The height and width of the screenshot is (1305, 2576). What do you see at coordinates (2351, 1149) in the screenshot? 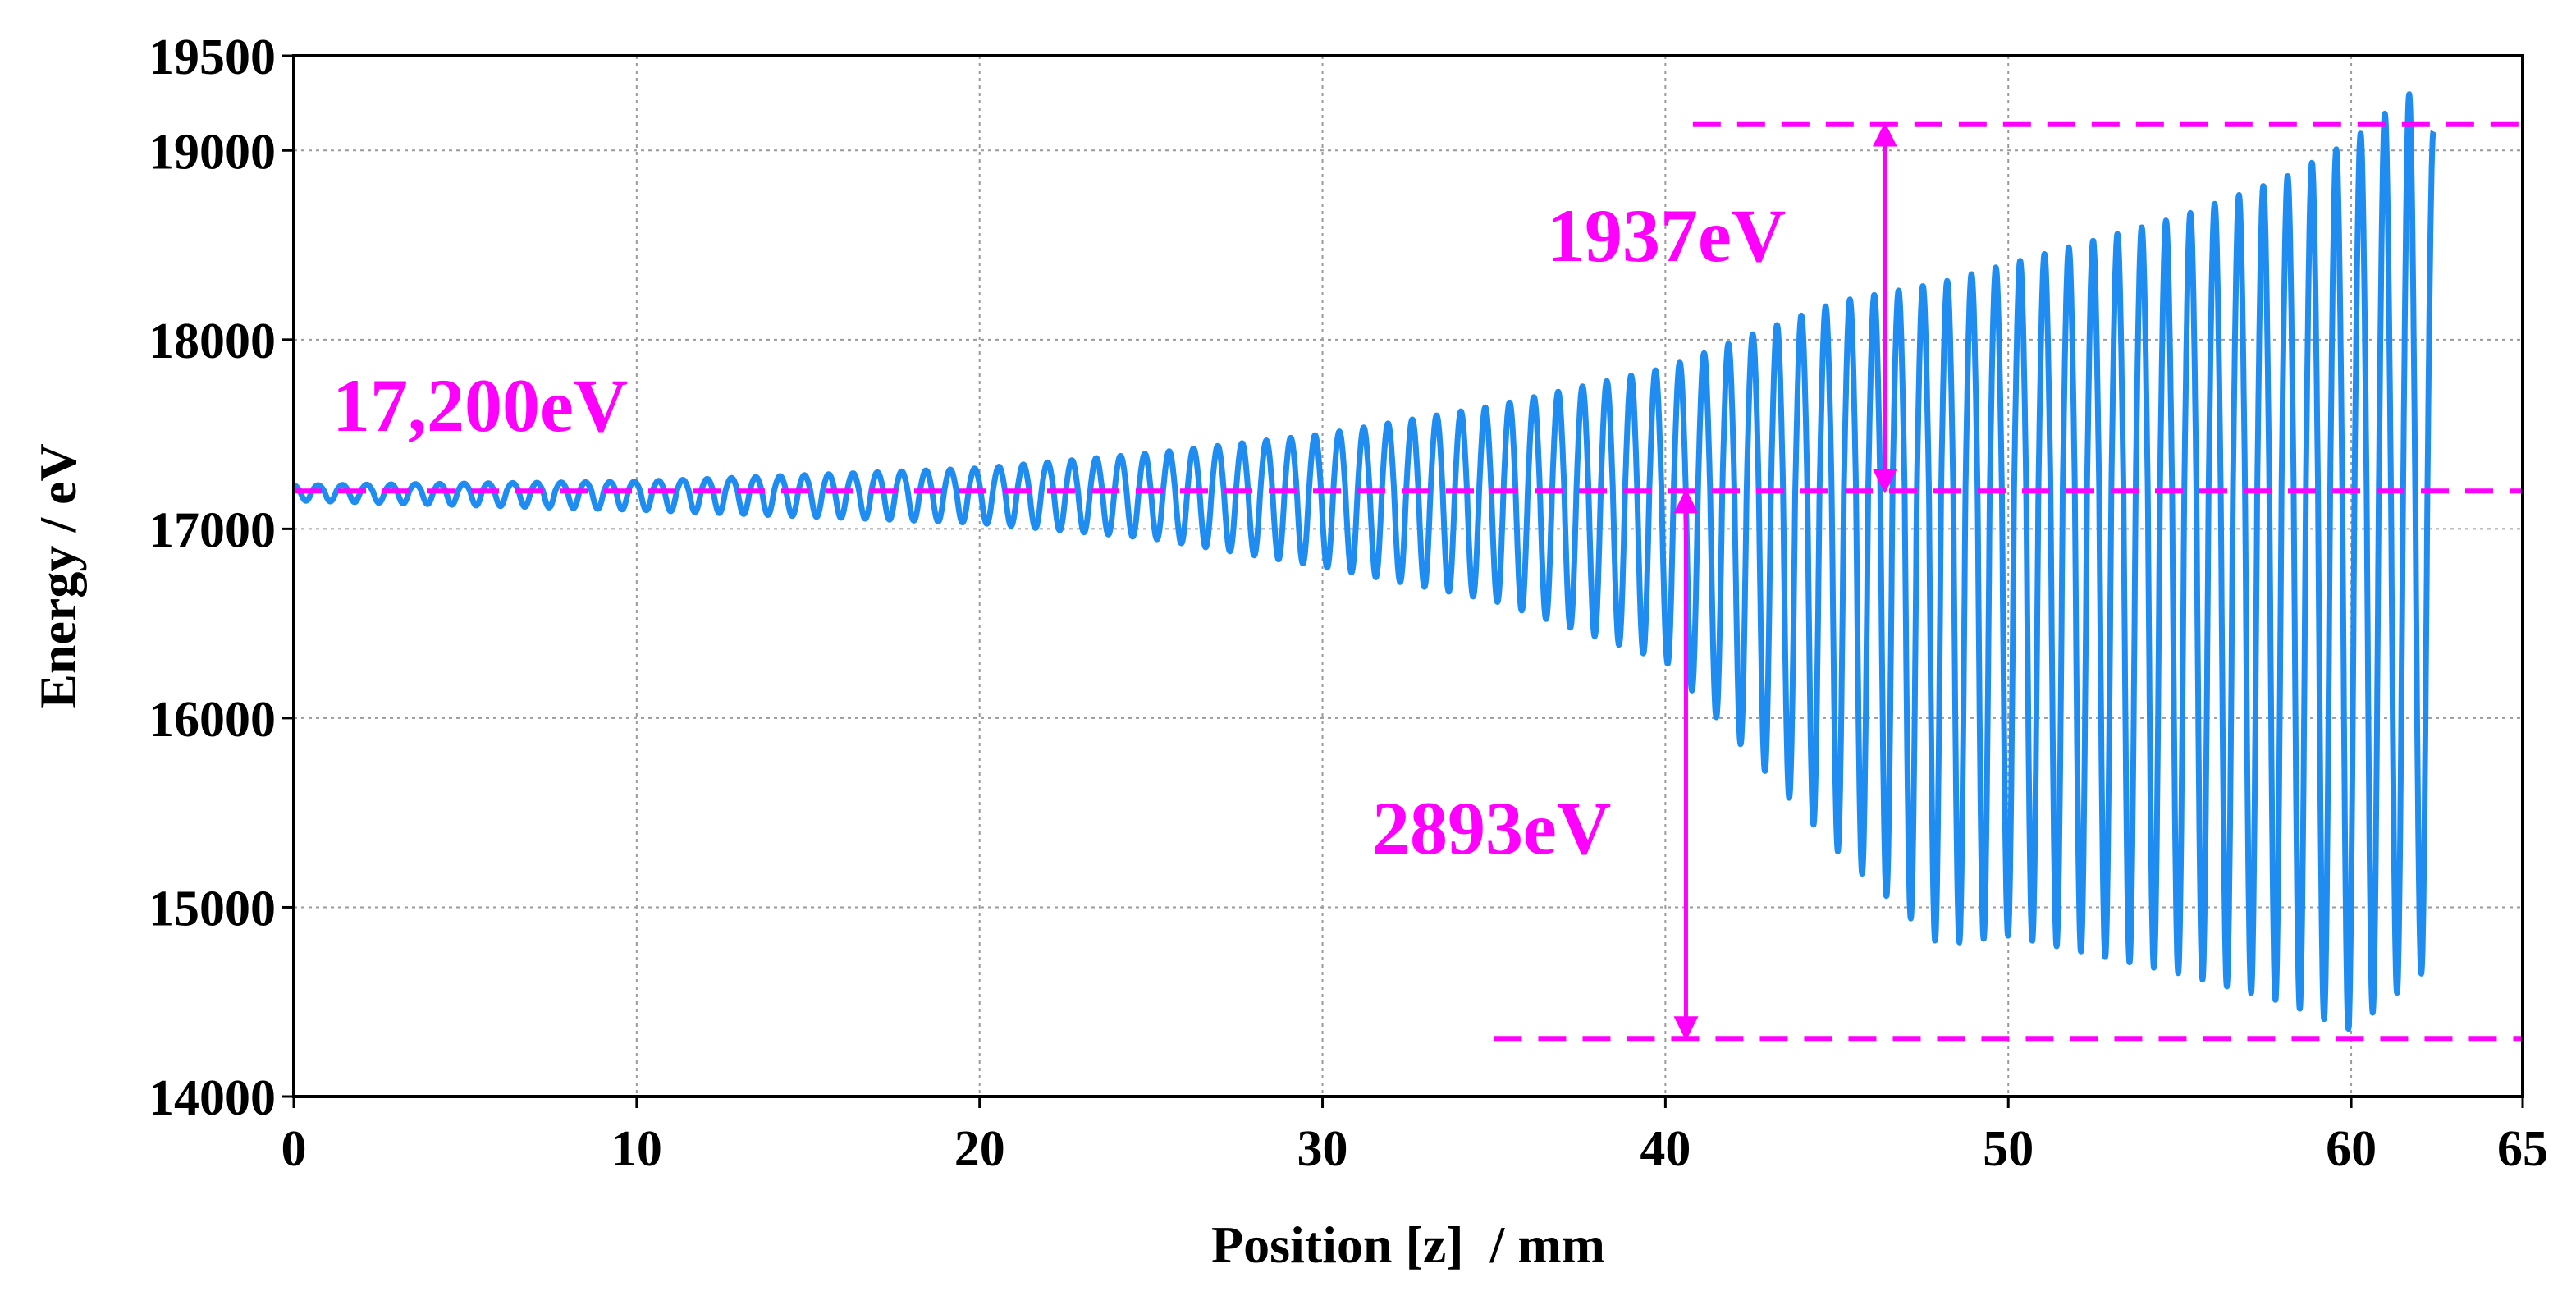
I see `x-tick-label: 60` at bounding box center [2351, 1149].